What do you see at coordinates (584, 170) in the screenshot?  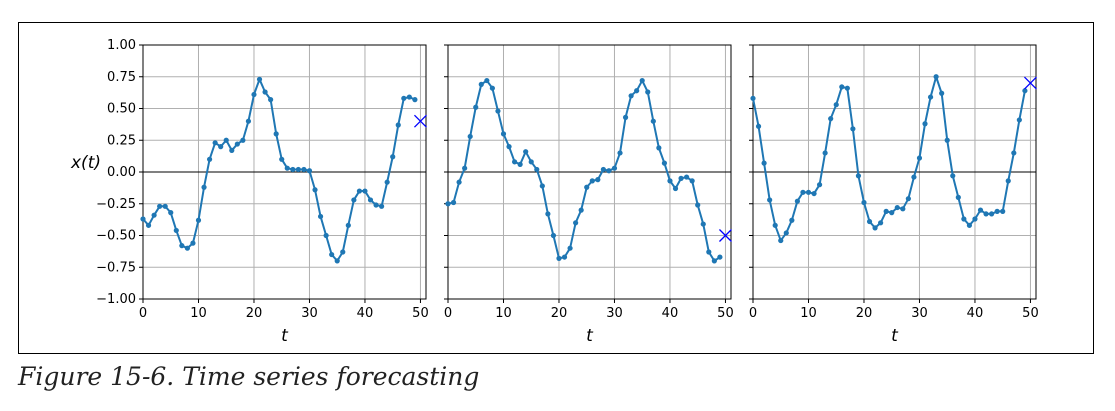 I see `series-line` at bounding box center [584, 170].